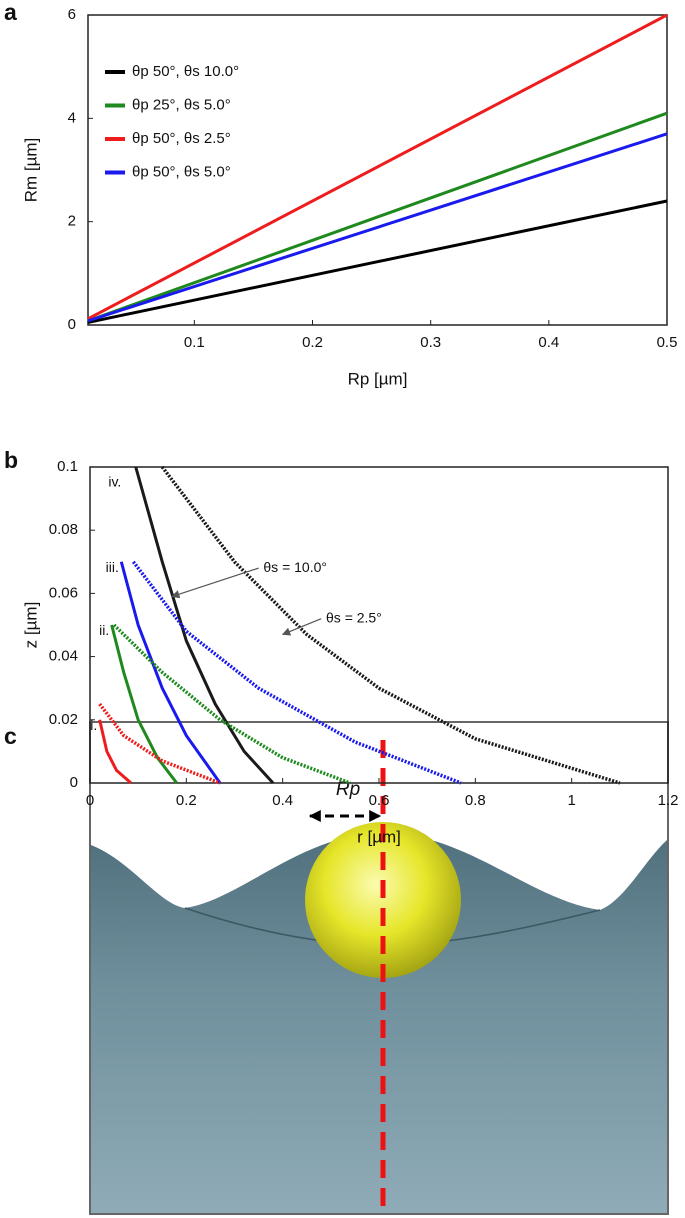 The height and width of the screenshot is (1218, 685). What do you see at coordinates (112, 567) in the screenshot?
I see `annotation: iii.` at bounding box center [112, 567].